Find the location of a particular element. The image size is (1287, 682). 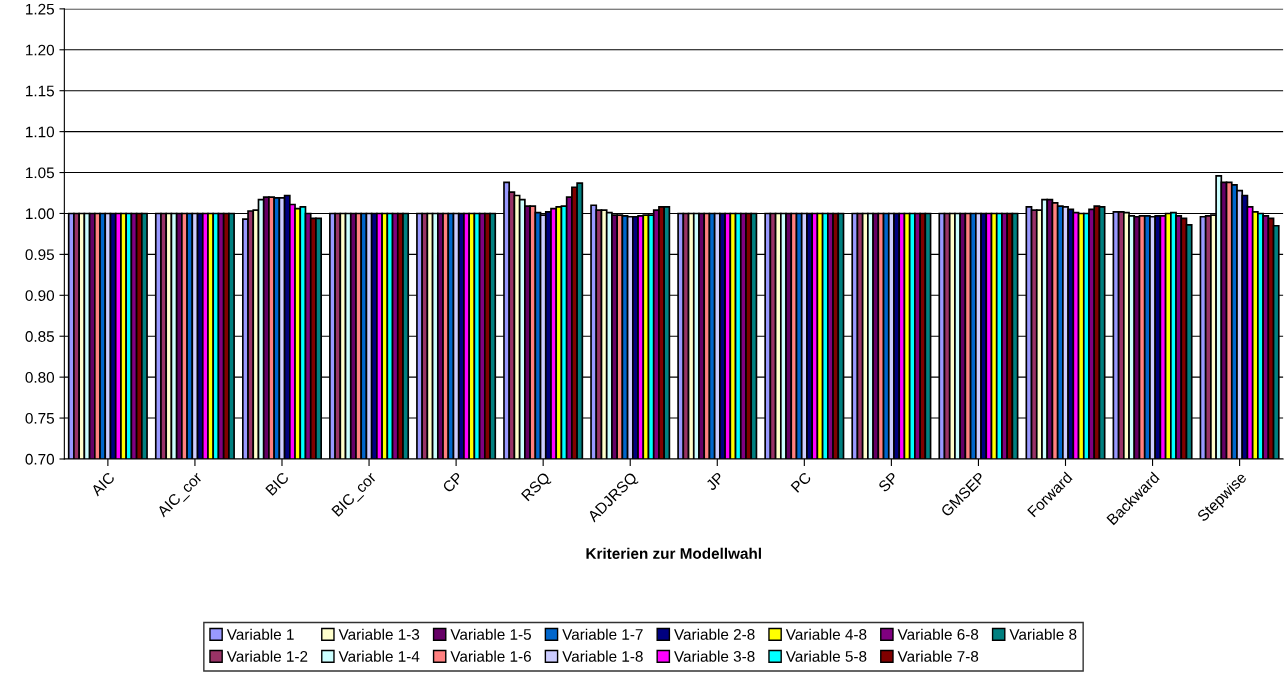

y-tick-label: 0.75 is located at coordinates (39, 418).